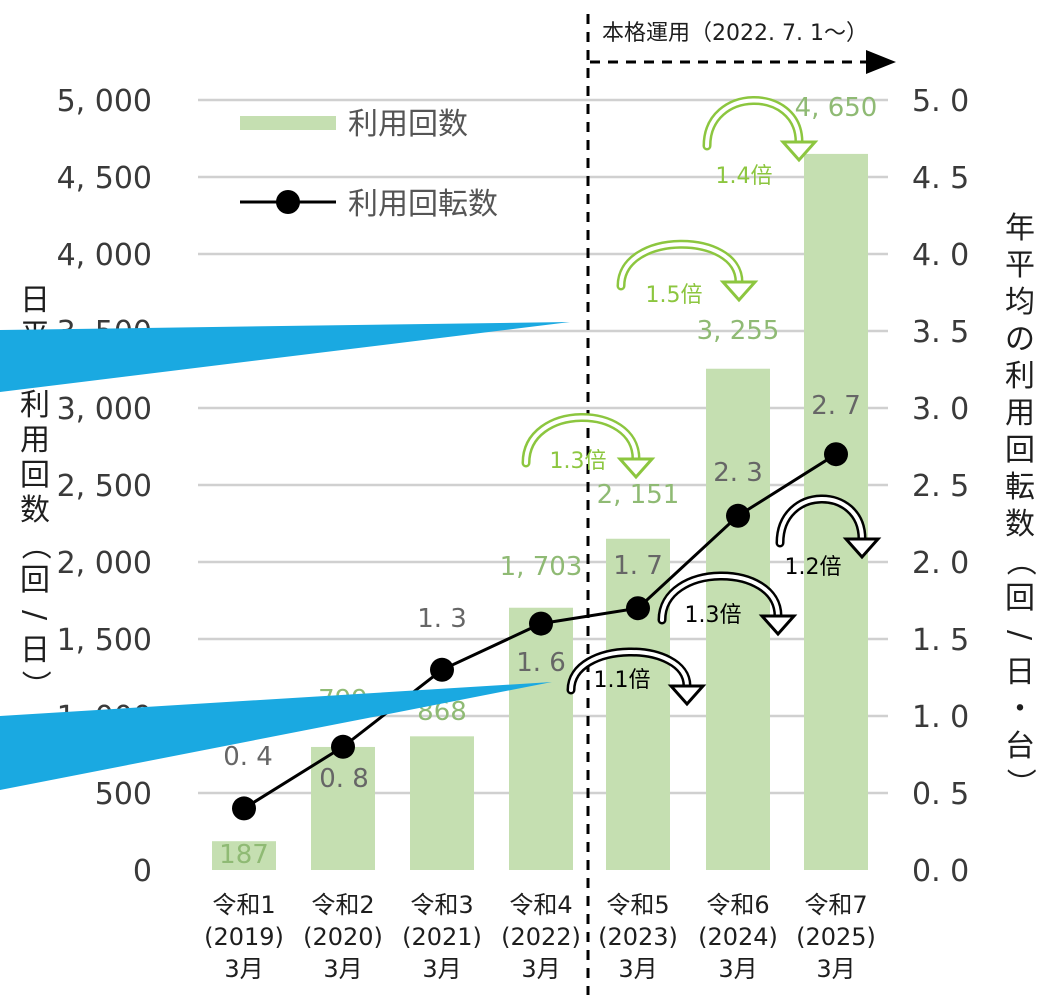  What do you see at coordinates (243, 905) in the screenshot?
I see `category-label: 令和1` at bounding box center [243, 905].